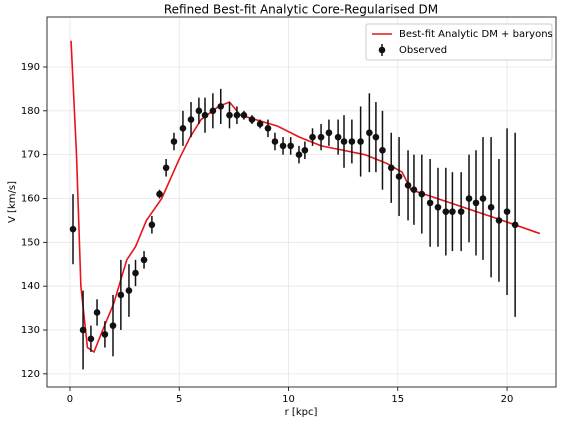 This screenshot has width=568, height=428. Describe the element at coordinates (12, 202) in the screenshot. I see `y-axis-label: V [km/s]` at that location.